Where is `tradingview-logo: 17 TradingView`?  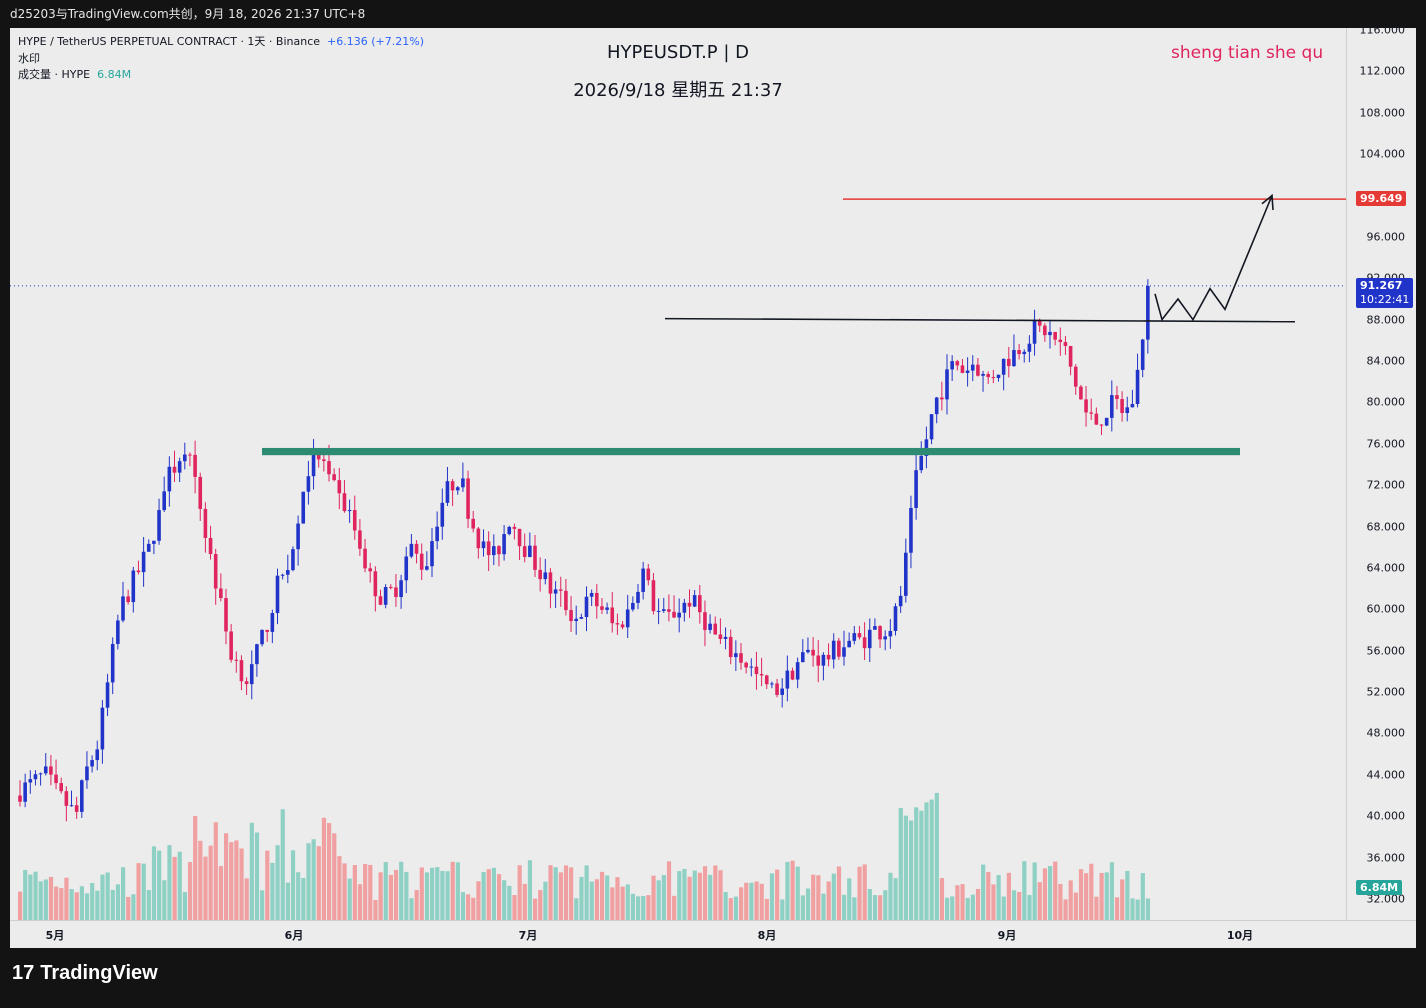 tradingview-logo: 17 TradingView is located at coordinates (85, 973).